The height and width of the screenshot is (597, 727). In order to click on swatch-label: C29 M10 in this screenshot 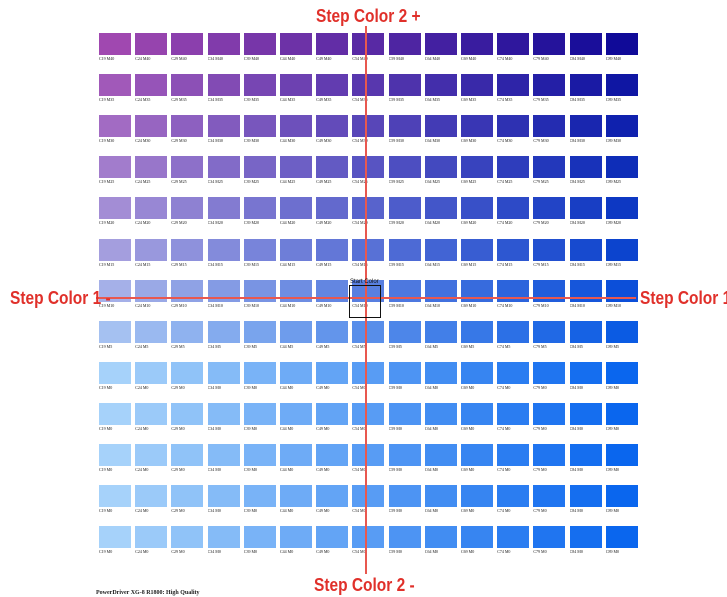, I will do `click(179, 305)`.